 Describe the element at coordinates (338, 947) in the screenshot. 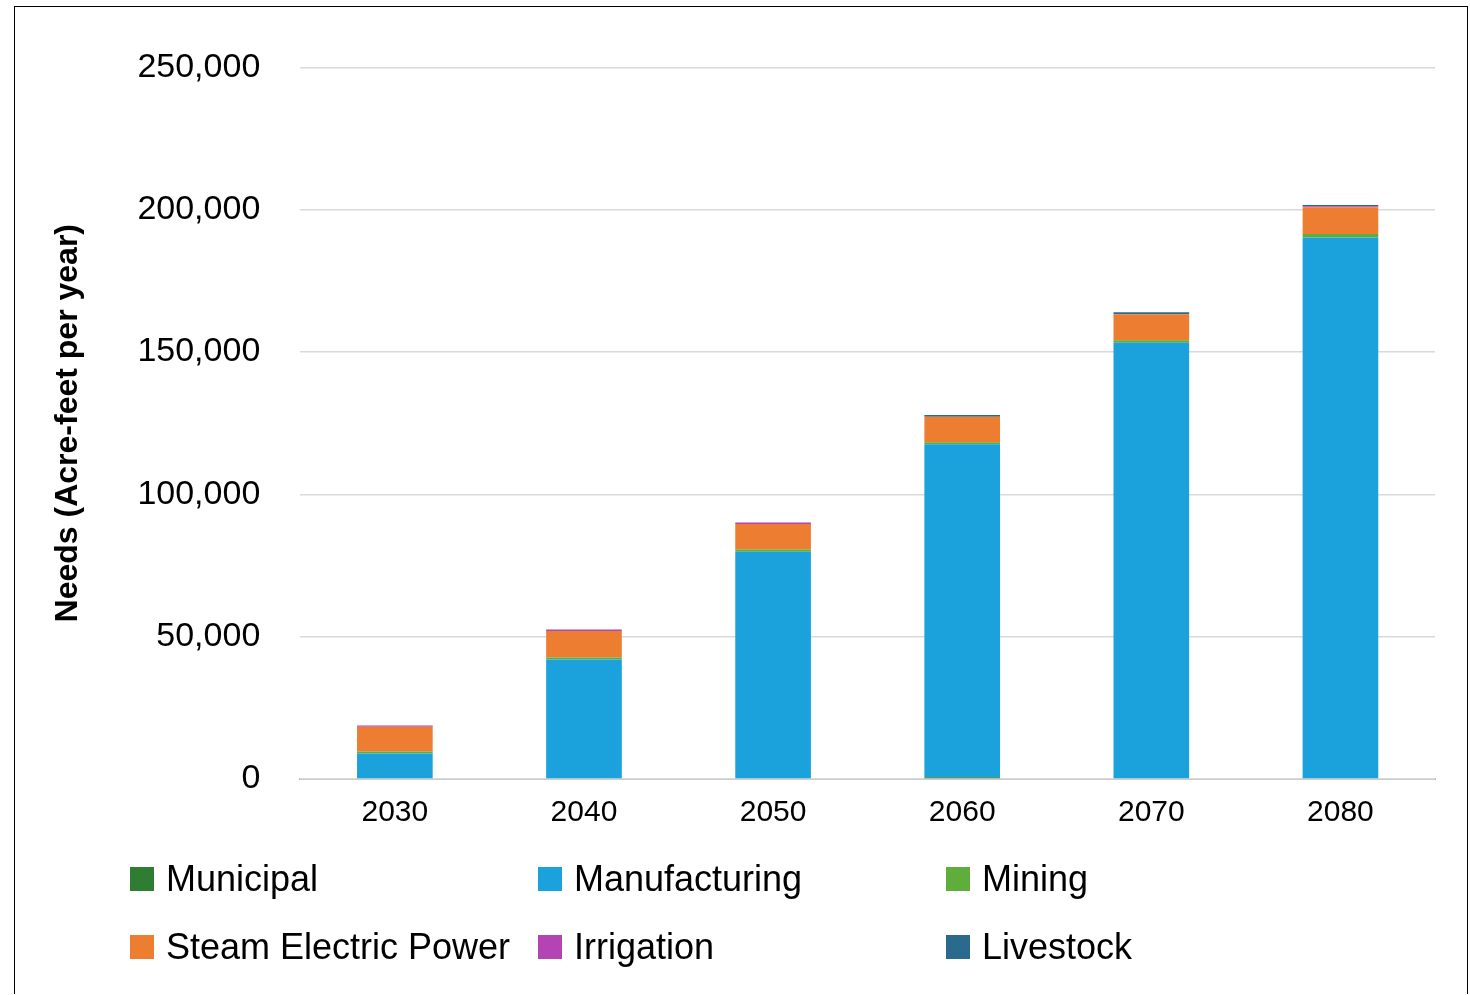

I see `legend-label: Steam Electric Power` at that location.